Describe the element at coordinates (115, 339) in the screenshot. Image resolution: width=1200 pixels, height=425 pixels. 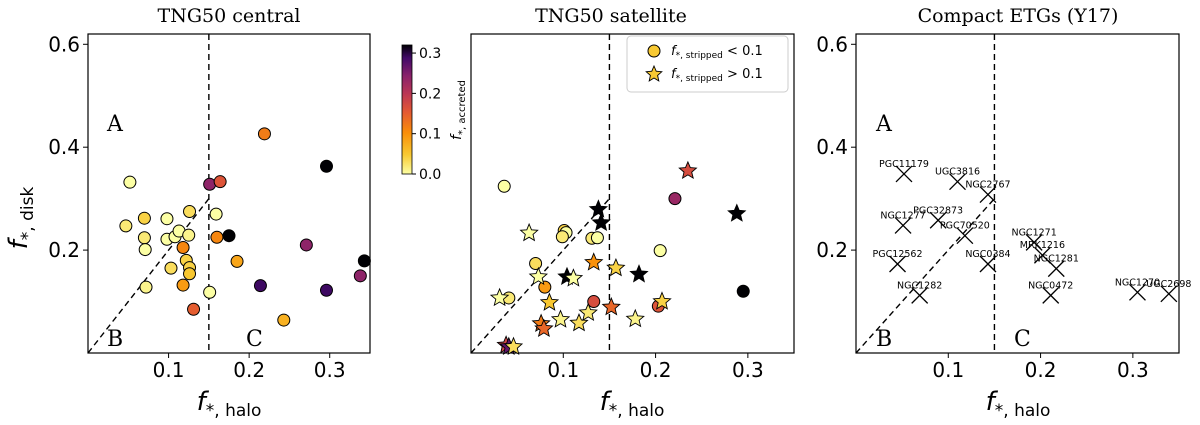
I see `region-label-b: B` at that location.